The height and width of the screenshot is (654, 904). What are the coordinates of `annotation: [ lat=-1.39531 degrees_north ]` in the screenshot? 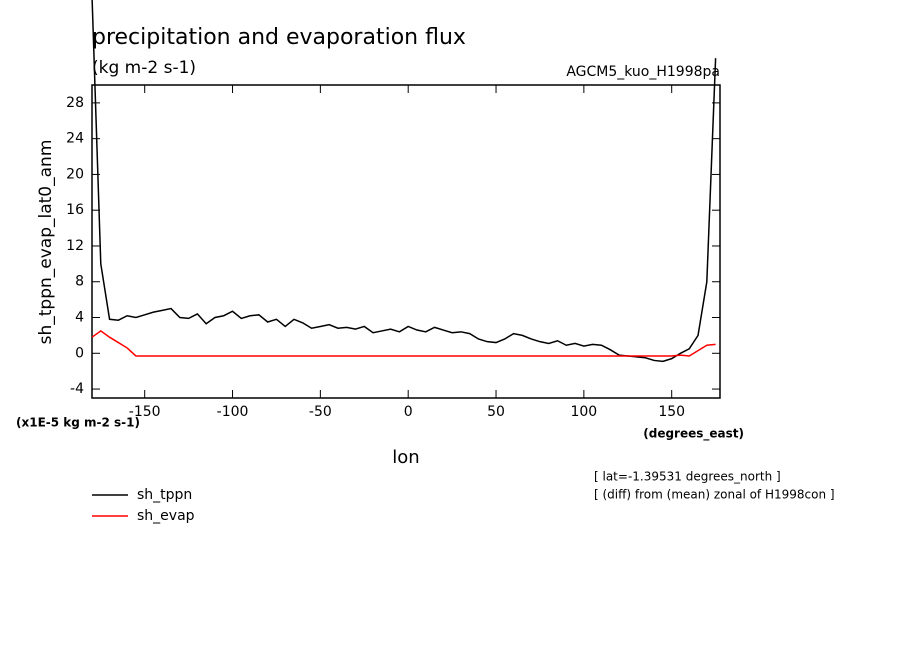 It's located at (687, 477).